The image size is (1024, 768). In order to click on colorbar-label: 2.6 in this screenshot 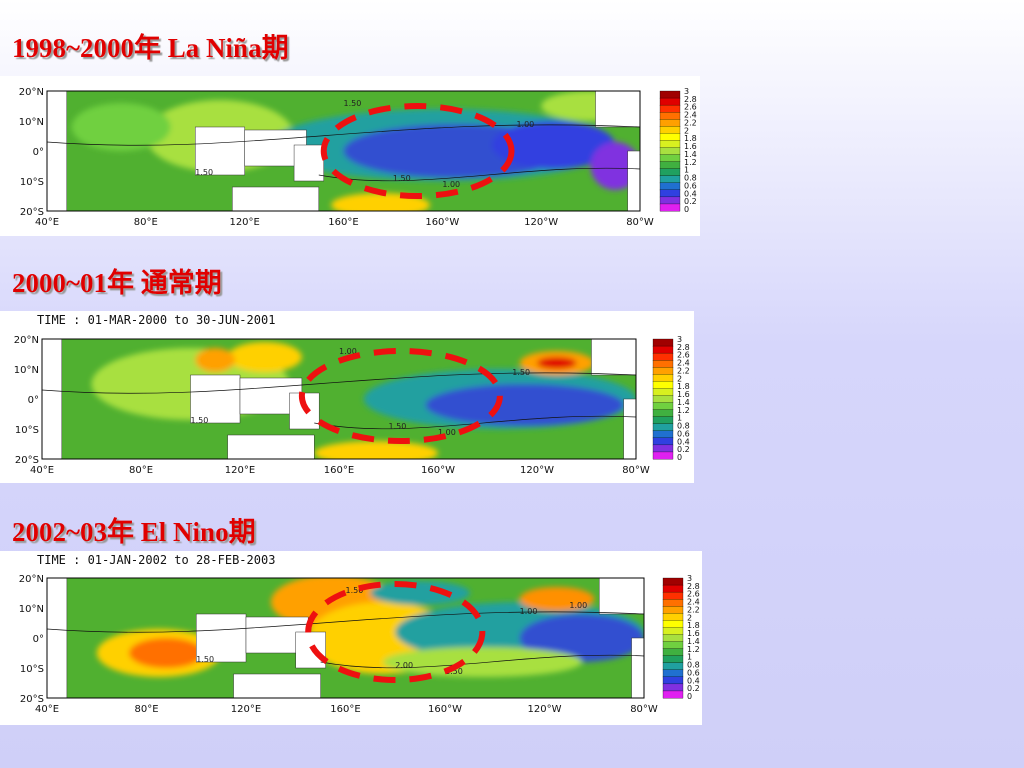, I will do `click(693, 594)`.